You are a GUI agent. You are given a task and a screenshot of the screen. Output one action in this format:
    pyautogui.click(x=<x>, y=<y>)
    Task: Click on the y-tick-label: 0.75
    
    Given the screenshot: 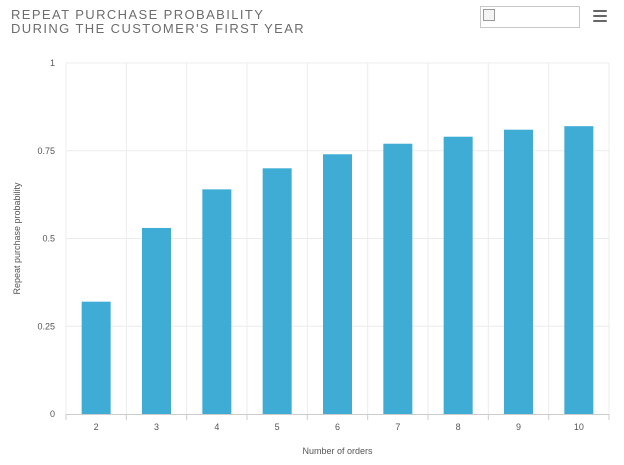 What is the action you would take?
    pyautogui.click(x=46, y=151)
    